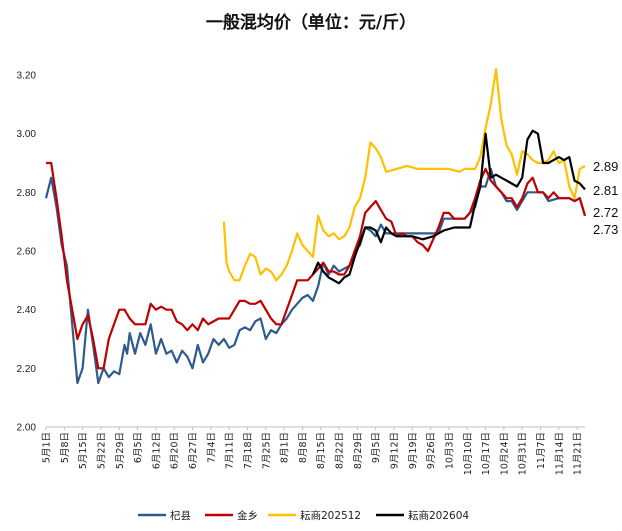 This screenshot has height=531, width=622. Describe the element at coordinates (578, 453) in the screenshot. I see `x-tick-label: 11月21日` at that location.